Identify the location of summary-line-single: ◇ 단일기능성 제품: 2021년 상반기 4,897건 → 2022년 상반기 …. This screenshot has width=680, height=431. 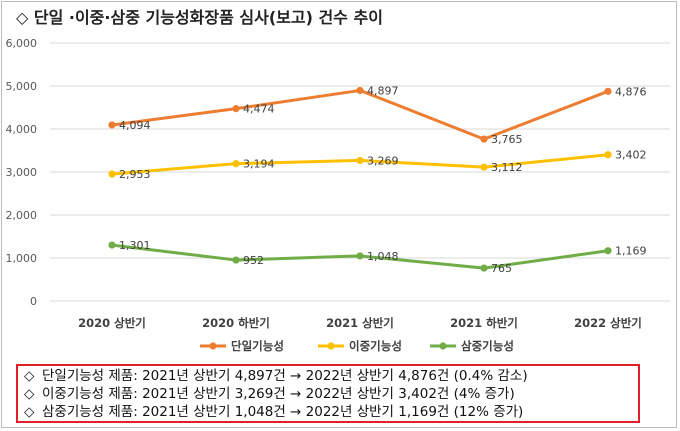
(328, 376).